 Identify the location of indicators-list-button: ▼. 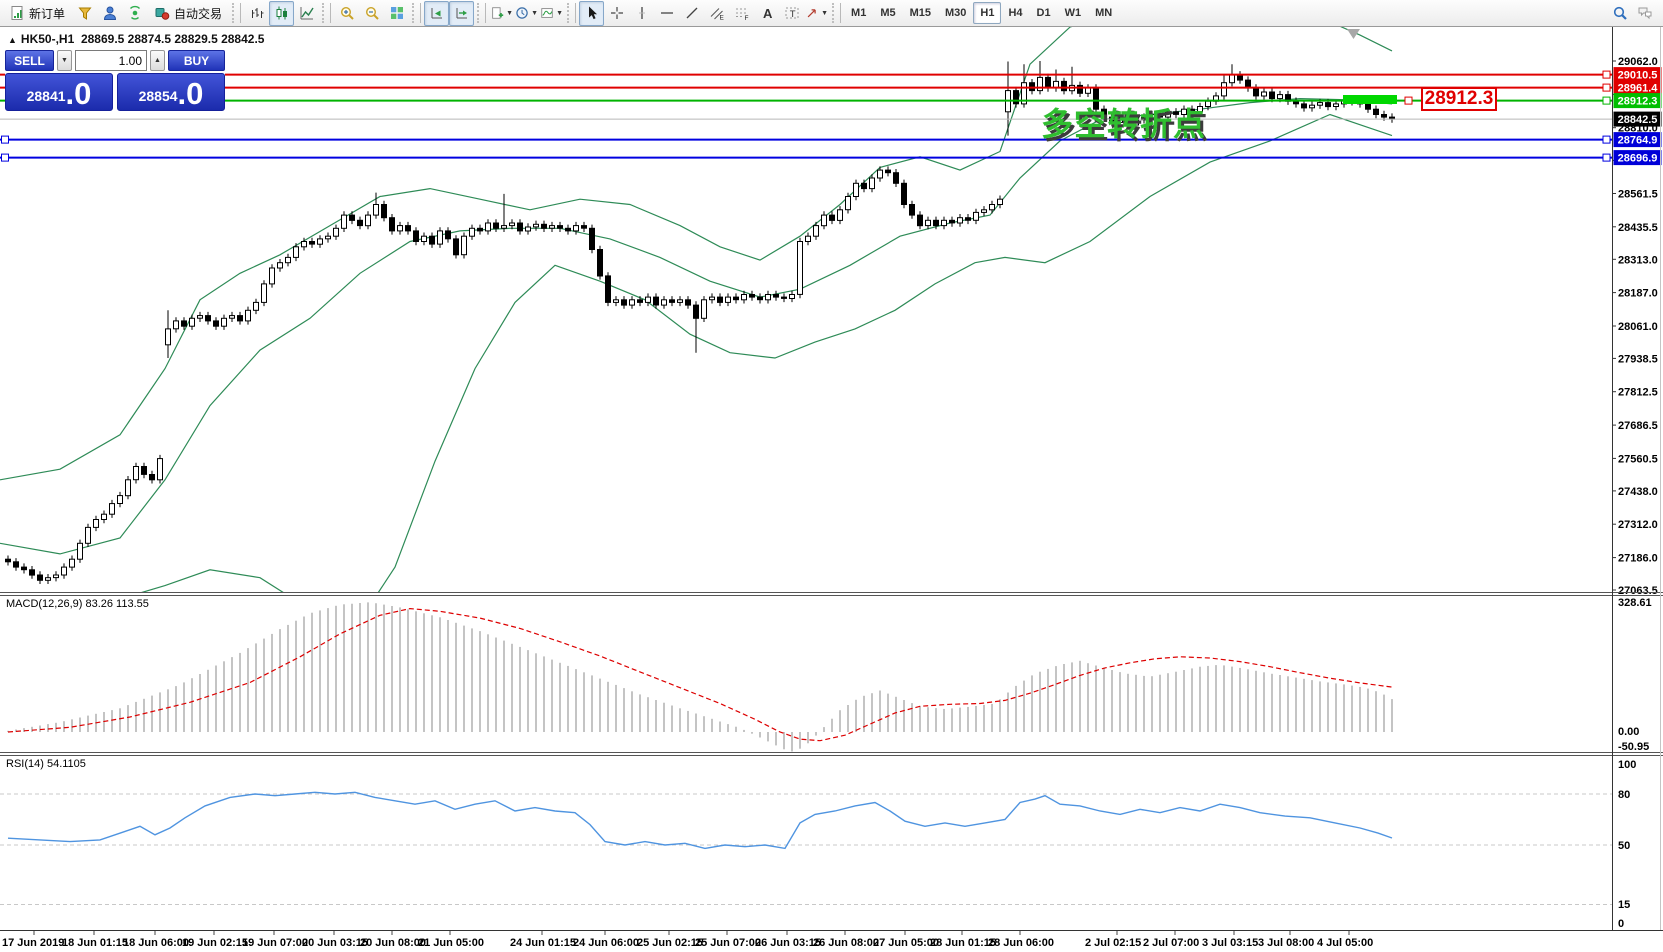
(551, 13).